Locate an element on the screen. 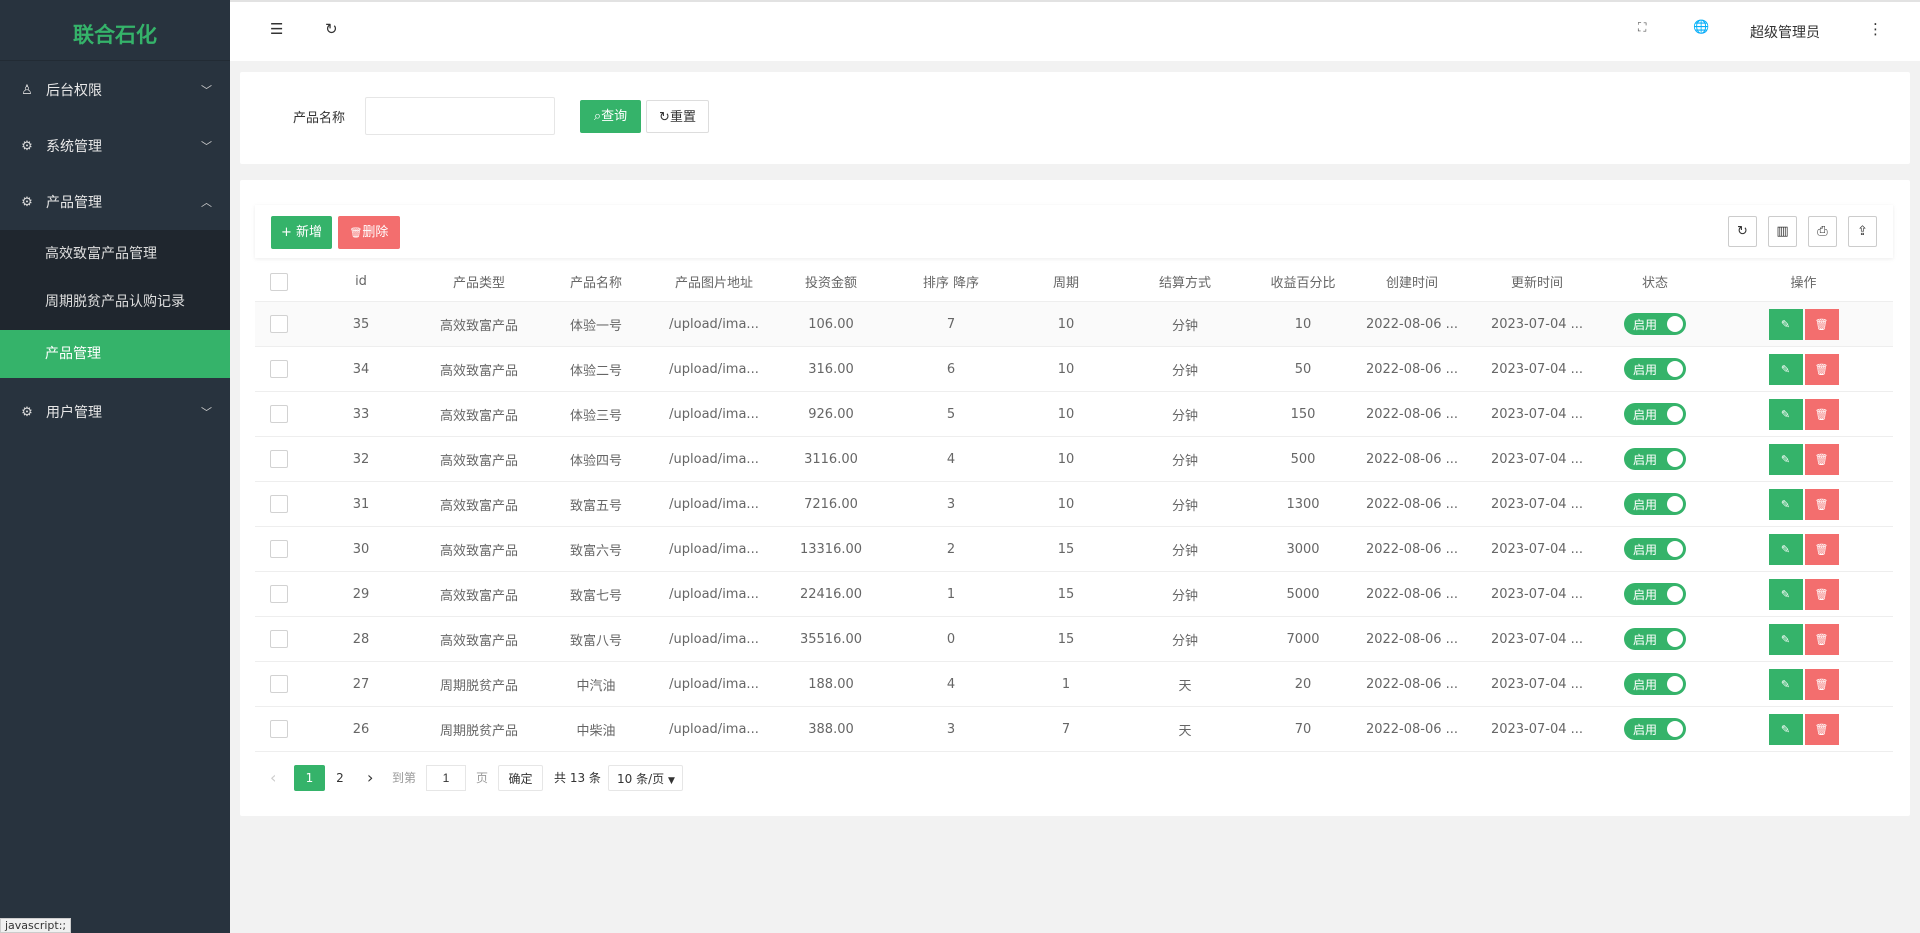  table-toolbar is located at coordinates (1074, 231).